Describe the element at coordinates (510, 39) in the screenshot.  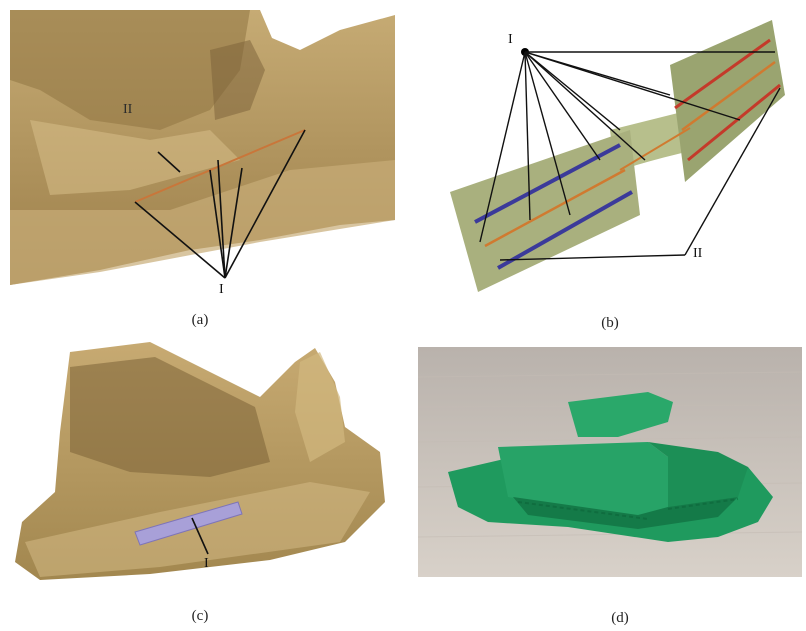
I see `label-I-b: I` at that location.